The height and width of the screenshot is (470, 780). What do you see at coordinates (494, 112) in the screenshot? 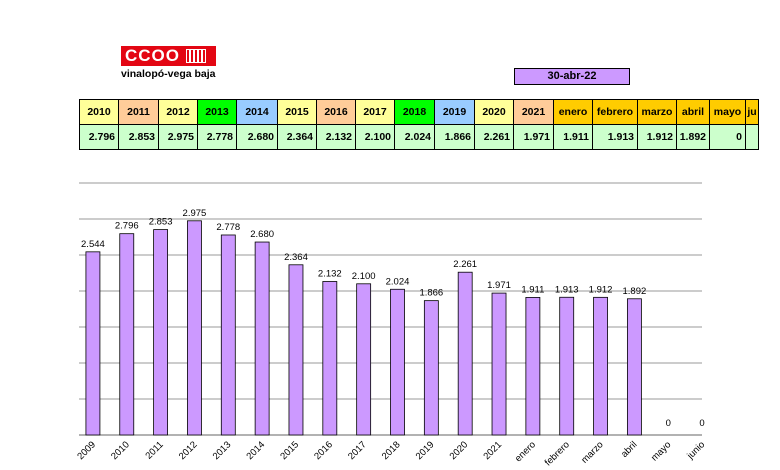
I see `table-header-cell: 2020` at bounding box center [494, 112].